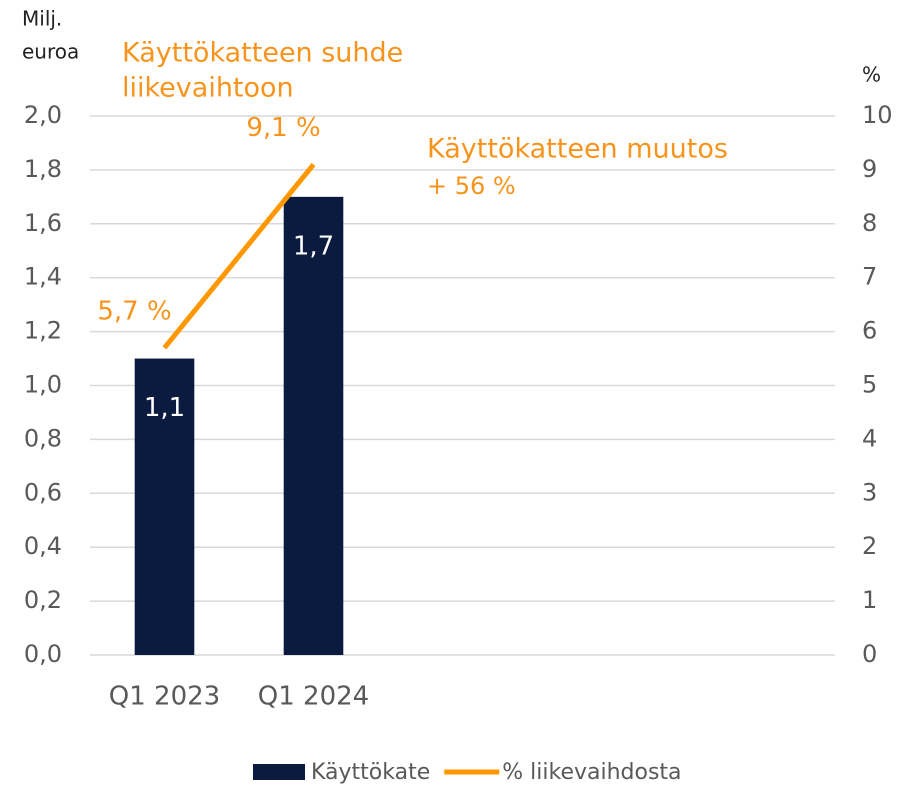 This screenshot has height=789, width=912. What do you see at coordinates (43, 600) in the screenshot?
I see `y-tick-label: 0,2` at bounding box center [43, 600].